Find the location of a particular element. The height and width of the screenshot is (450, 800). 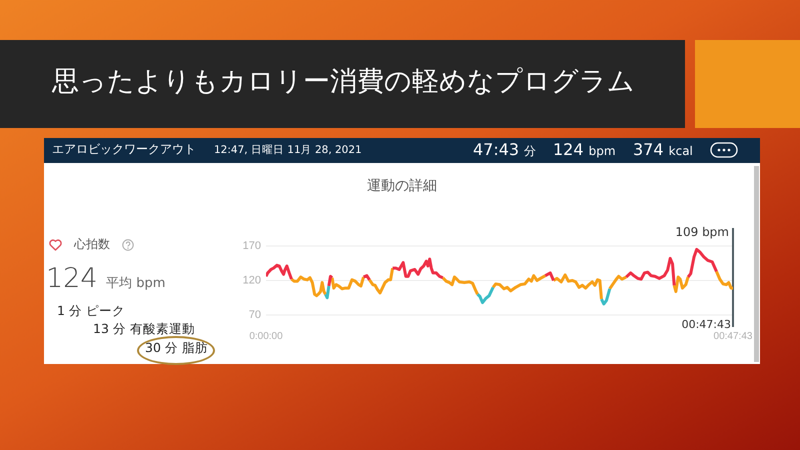

y-tick-label: 170 is located at coordinates (251, 246).